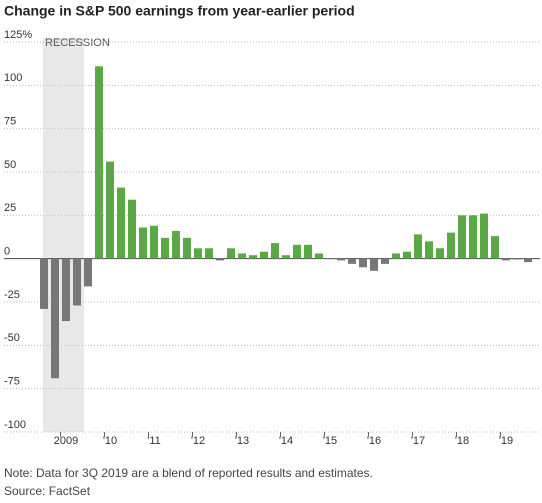  I want to click on x-tick-label: '18, so click(462, 441).